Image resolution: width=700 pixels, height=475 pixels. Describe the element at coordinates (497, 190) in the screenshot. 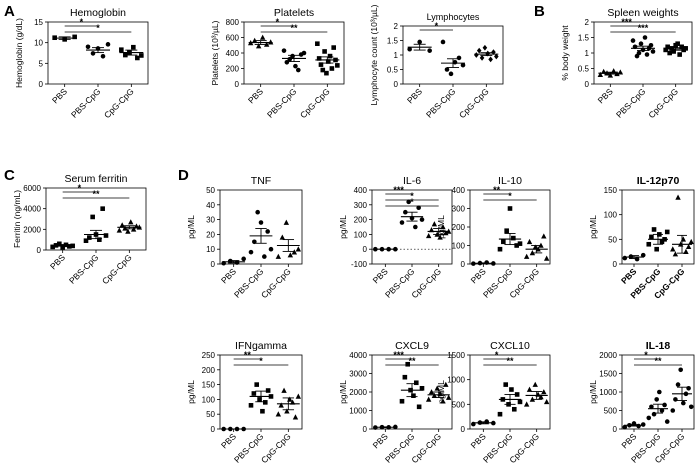

I see `significance-stars: **` at that location.